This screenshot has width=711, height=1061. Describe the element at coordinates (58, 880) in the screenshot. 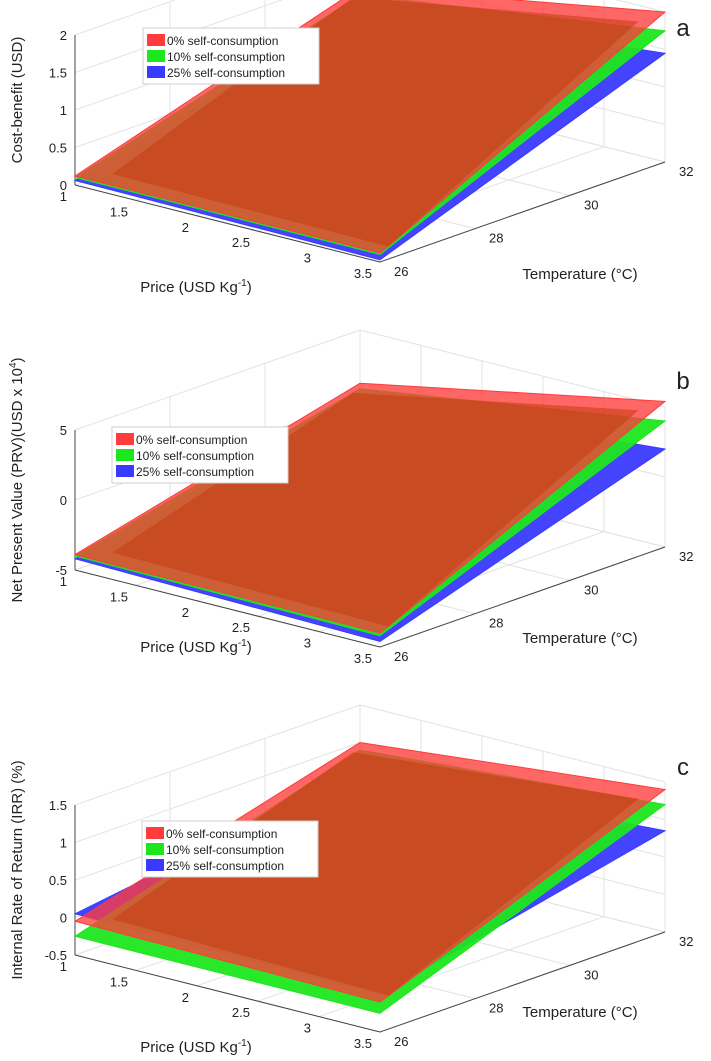

I see `z-tick-label: 0.5` at that location.